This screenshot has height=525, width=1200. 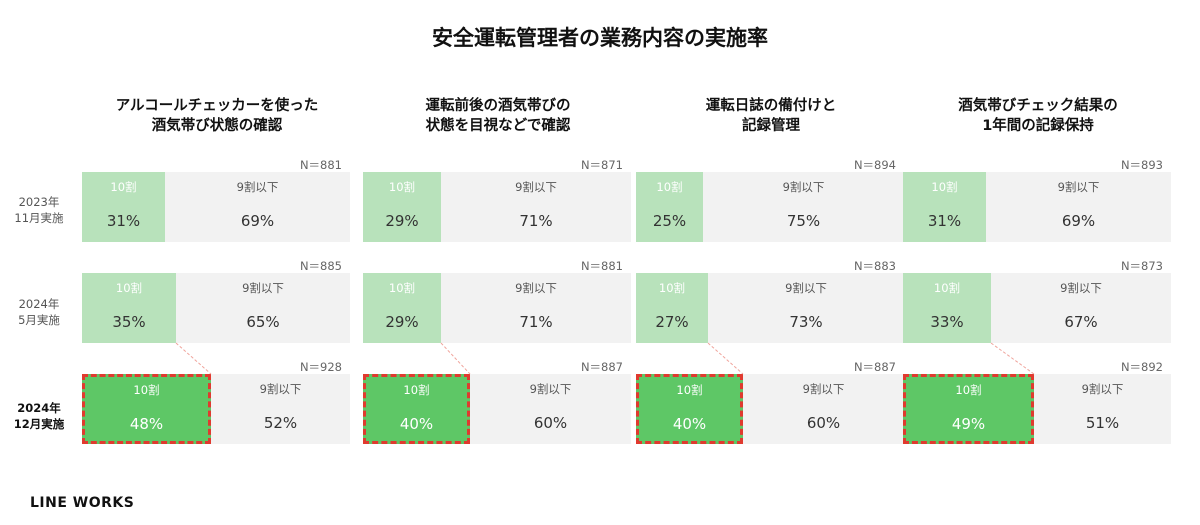 What do you see at coordinates (263, 322) in the screenshot?
I see `data-label: 65%` at bounding box center [263, 322].